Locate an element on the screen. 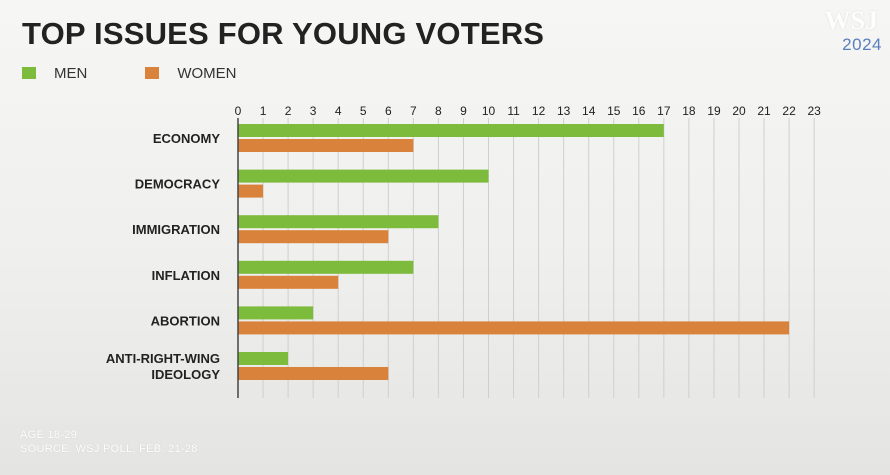 The image size is (890, 475). bar-democracy-men is located at coordinates (363, 176).